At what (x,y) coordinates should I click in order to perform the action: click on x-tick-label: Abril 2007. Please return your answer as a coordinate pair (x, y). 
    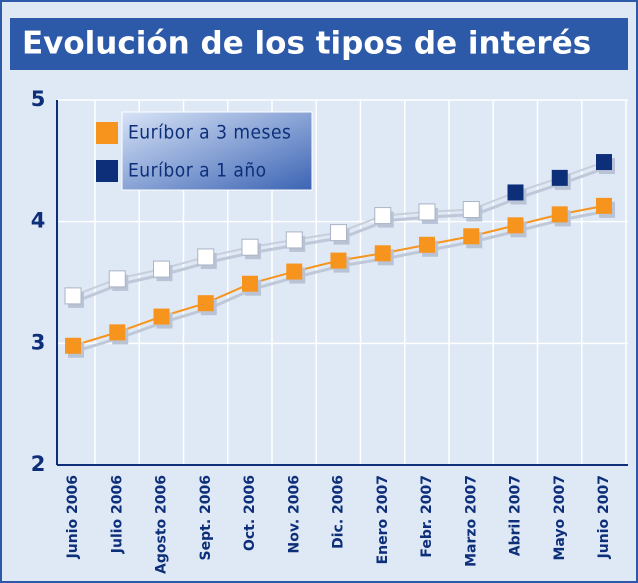
    Looking at the image, I should click on (516, 515).